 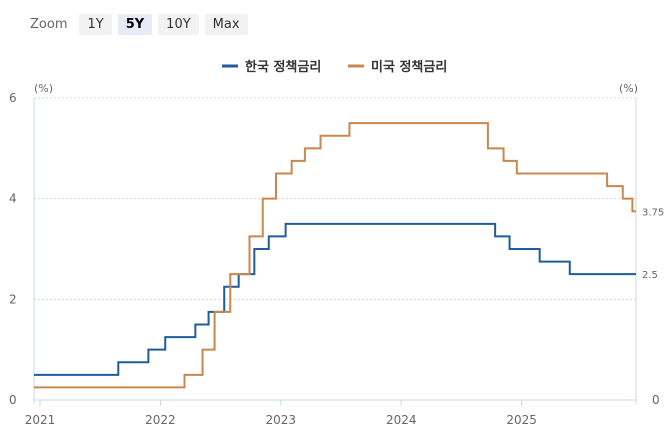 I want to click on zoom-max-button: Max, so click(x=226, y=24).